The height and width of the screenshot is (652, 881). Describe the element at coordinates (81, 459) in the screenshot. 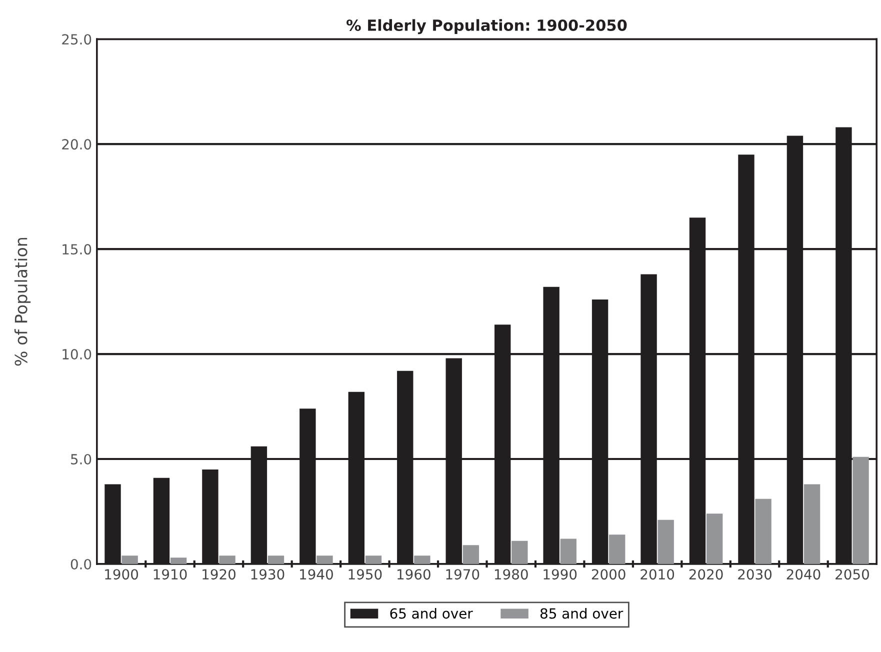

I see `y-tick-label: 5.0` at that location.